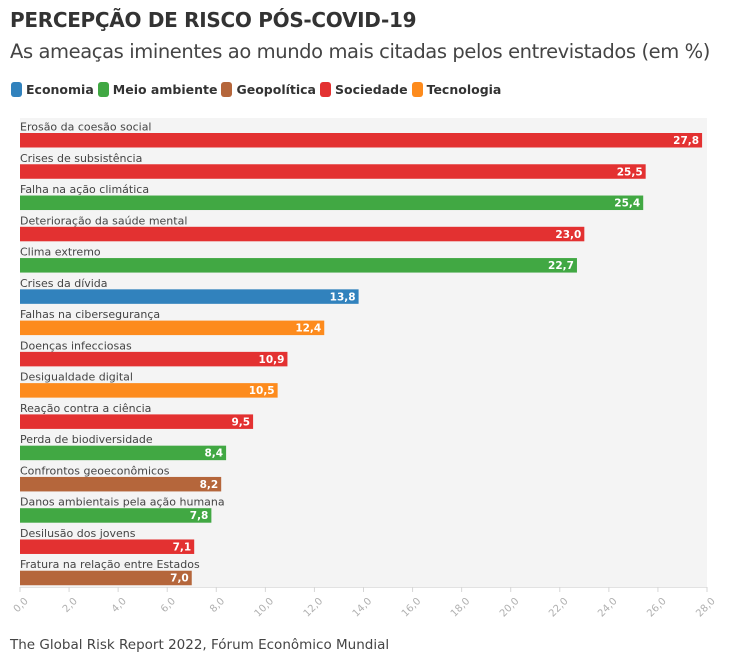 Image resolution: width=745 pixels, height=662 pixels. Describe the element at coordinates (371, 89) in the screenshot. I see `legend-label: Sociedade` at that location.